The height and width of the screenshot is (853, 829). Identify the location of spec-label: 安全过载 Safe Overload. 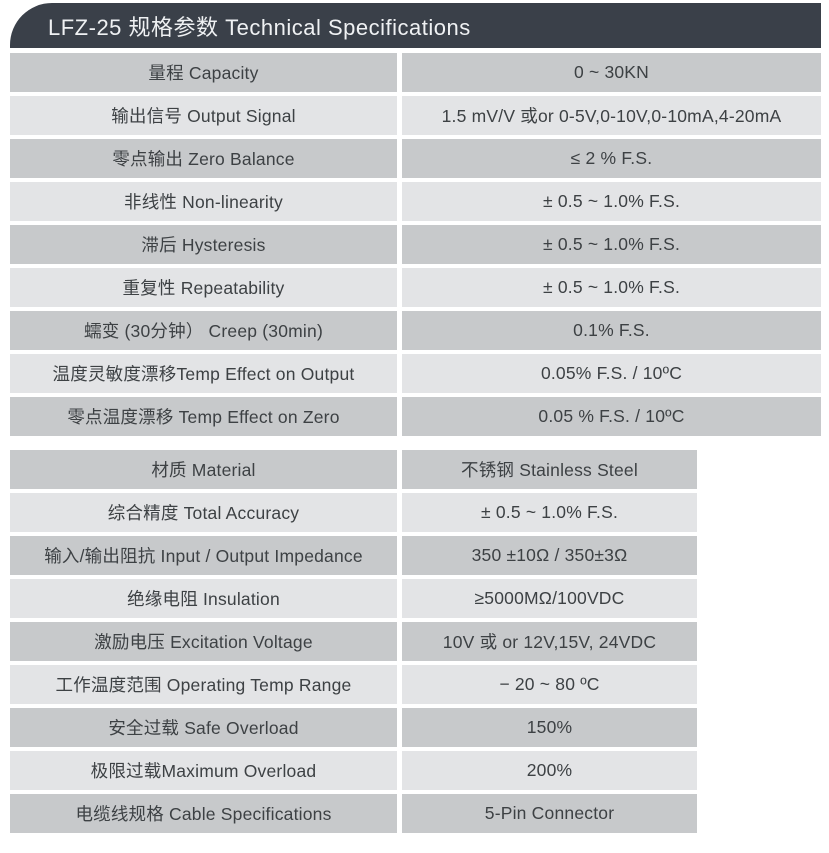
(203, 727).